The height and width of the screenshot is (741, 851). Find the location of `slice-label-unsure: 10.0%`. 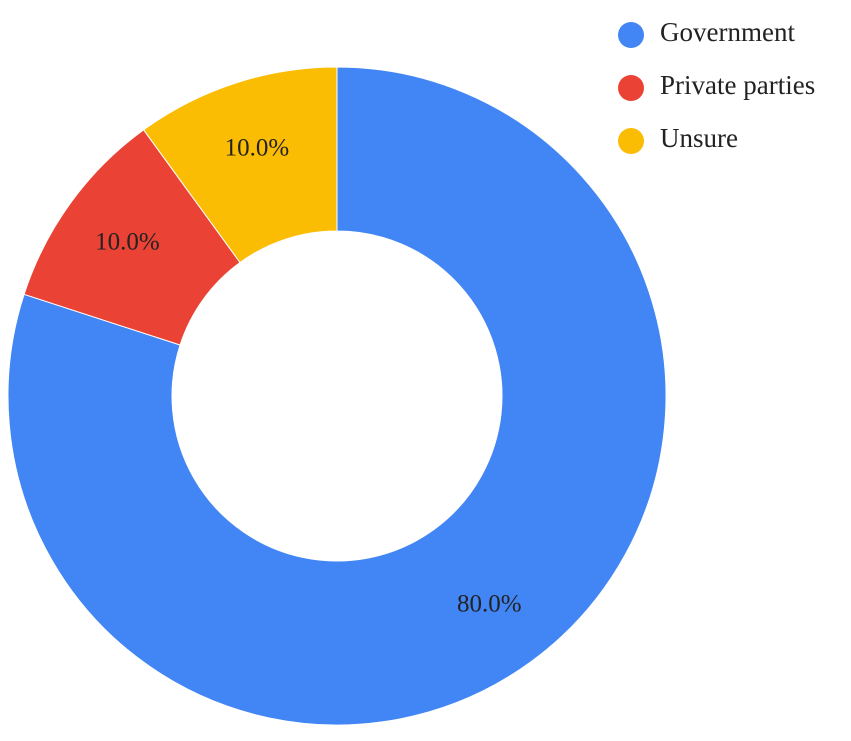

slice-label-unsure: 10.0% is located at coordinates (257, 147).